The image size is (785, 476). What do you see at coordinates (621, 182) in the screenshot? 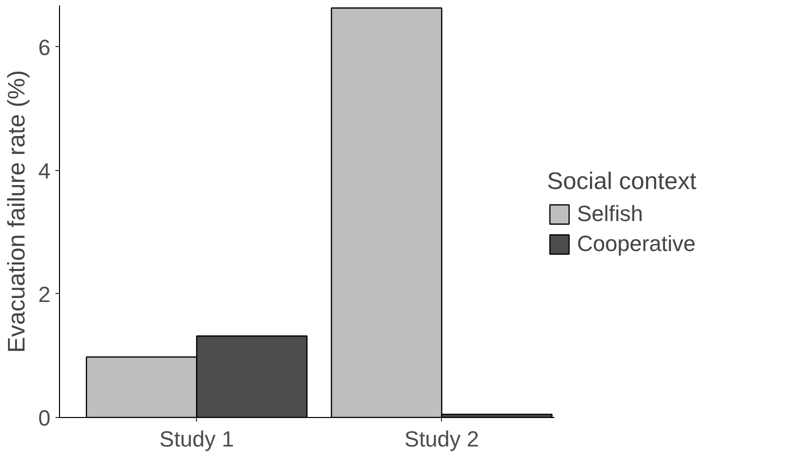
I see `legend-title: Social context` at bounding box center [621, 182].